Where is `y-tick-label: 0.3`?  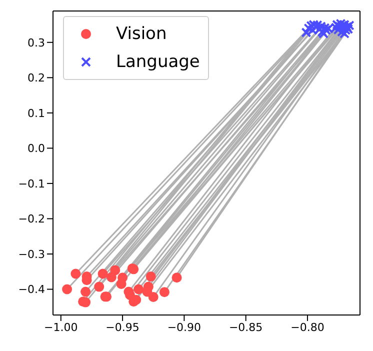 y-tick-label: 0.3 is located at coordinates (36, 43).